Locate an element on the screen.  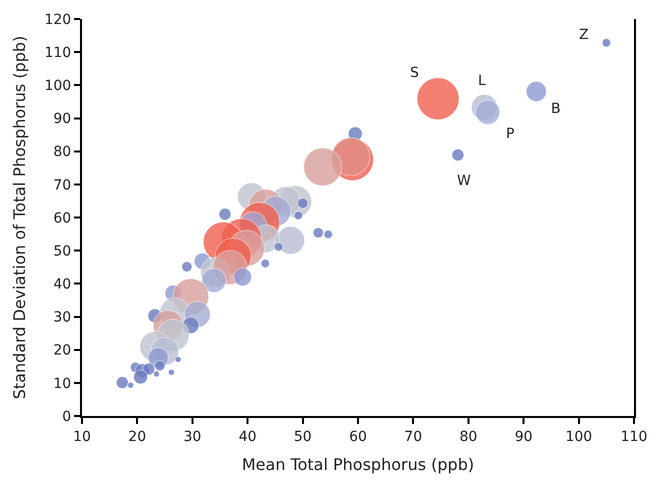
y-tick-label: 20 is located at coordinates (62, 350).